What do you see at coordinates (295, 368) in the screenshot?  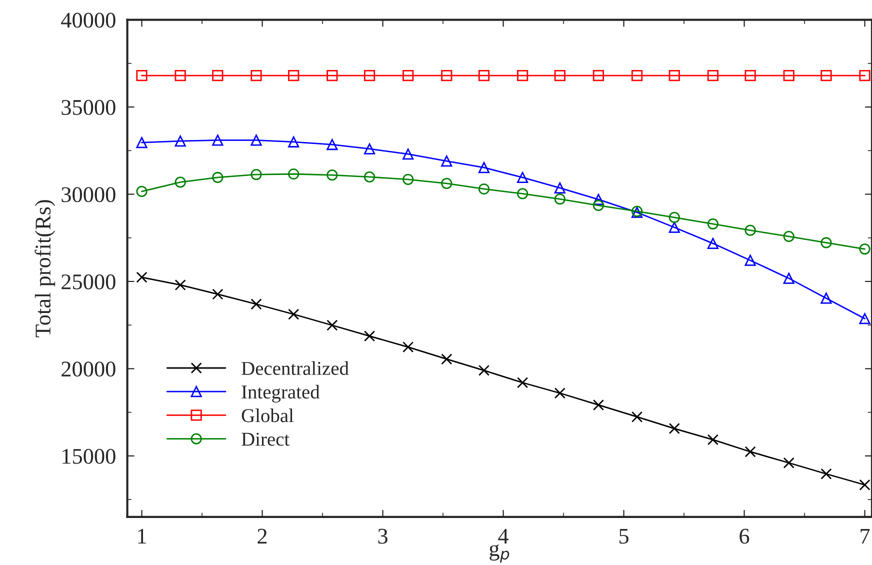 I see `legend-label: Decentralized` at bounding box center [295, 368].